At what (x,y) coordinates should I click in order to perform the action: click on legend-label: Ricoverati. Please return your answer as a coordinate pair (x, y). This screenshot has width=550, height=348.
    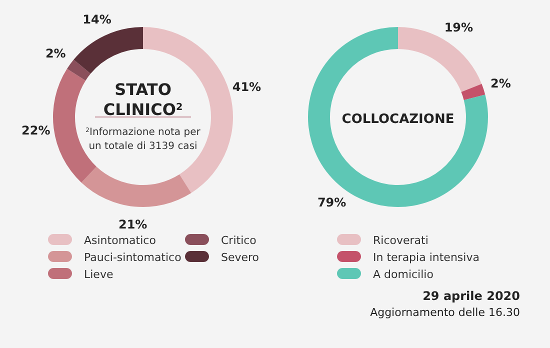
    Looking at the image, I should click on (400, 240).